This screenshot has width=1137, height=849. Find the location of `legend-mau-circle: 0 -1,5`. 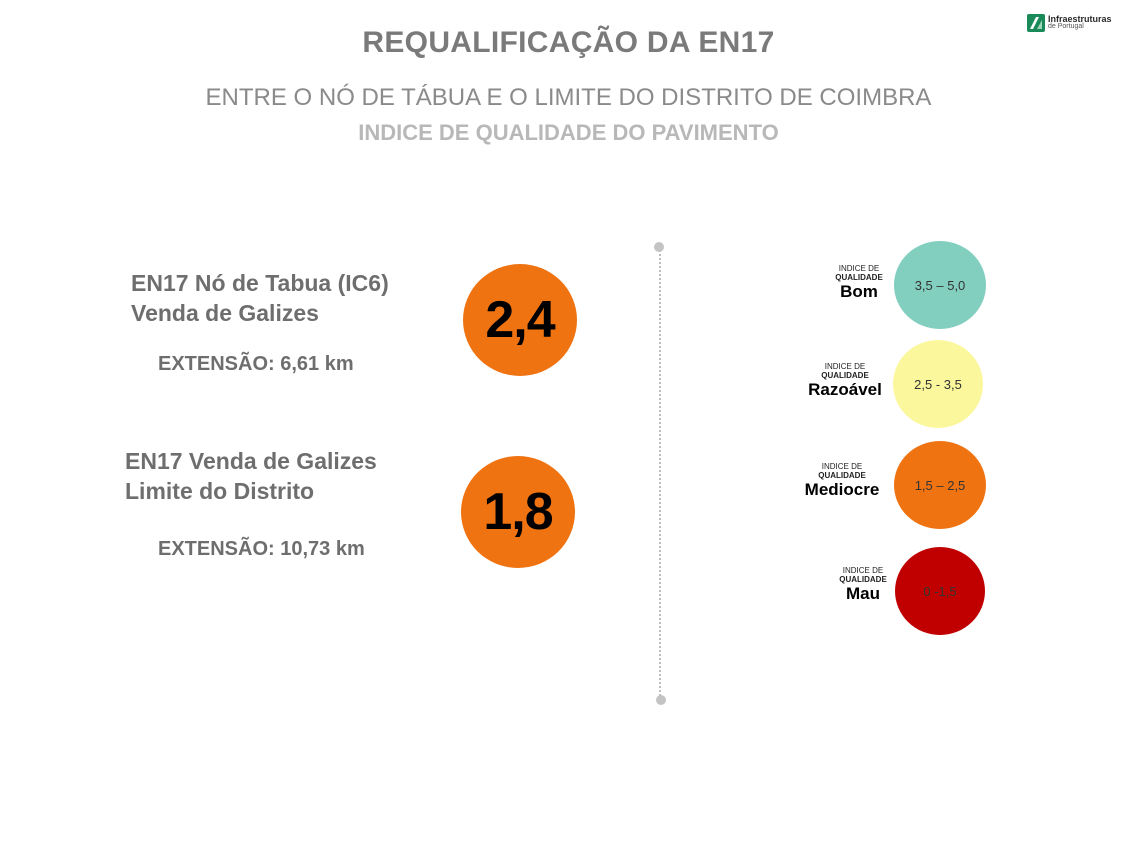

legend-mau-circle: 0 -1,5 is located at coordinates (940, 591).